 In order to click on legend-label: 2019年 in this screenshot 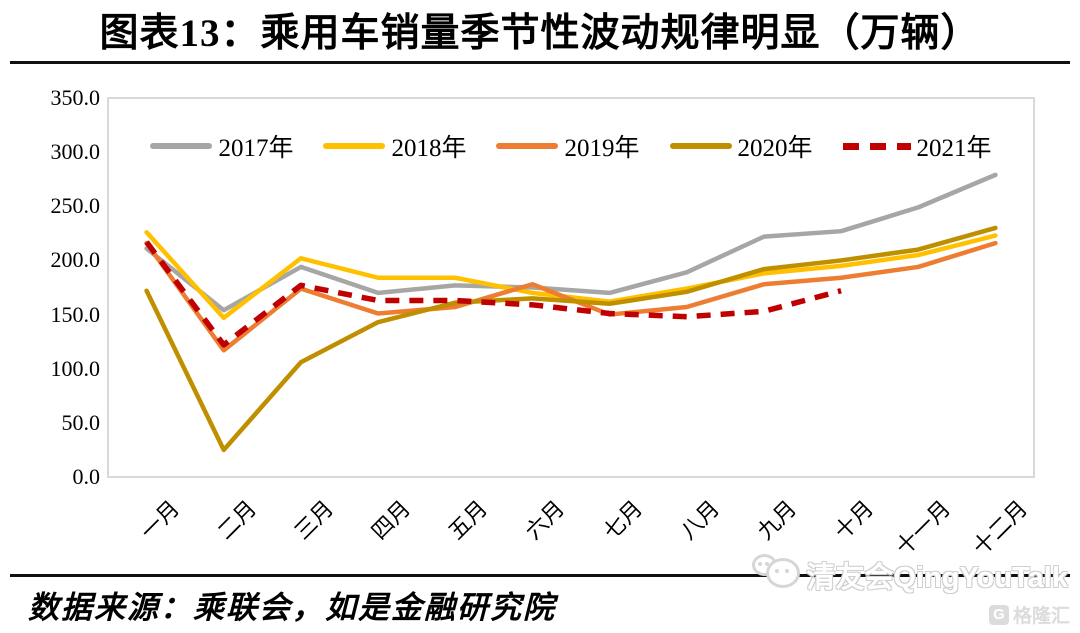, I will do `click(602, 148)`.